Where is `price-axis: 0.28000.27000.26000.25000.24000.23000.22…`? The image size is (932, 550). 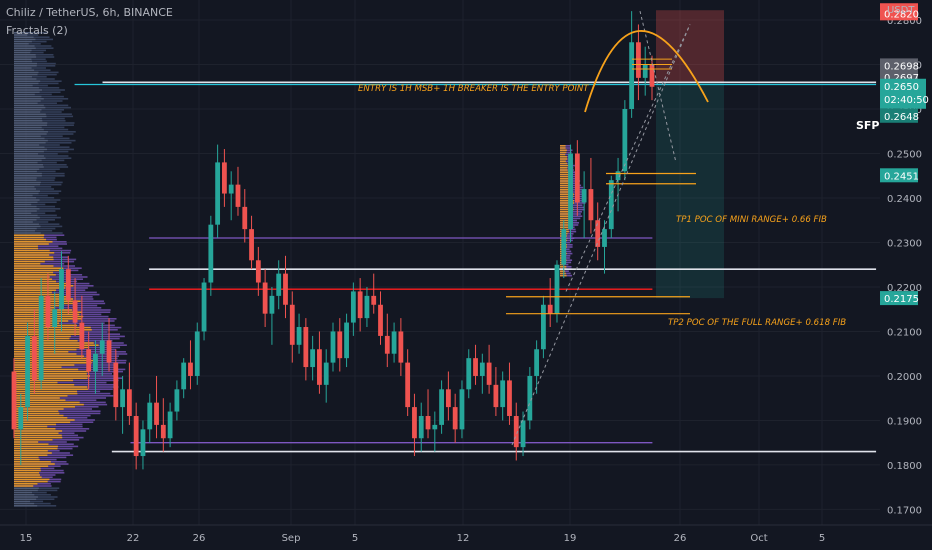
price-axis: 0.28000.27000.26000.25000.24000.23000.22… is located at coordinates (906, 275).